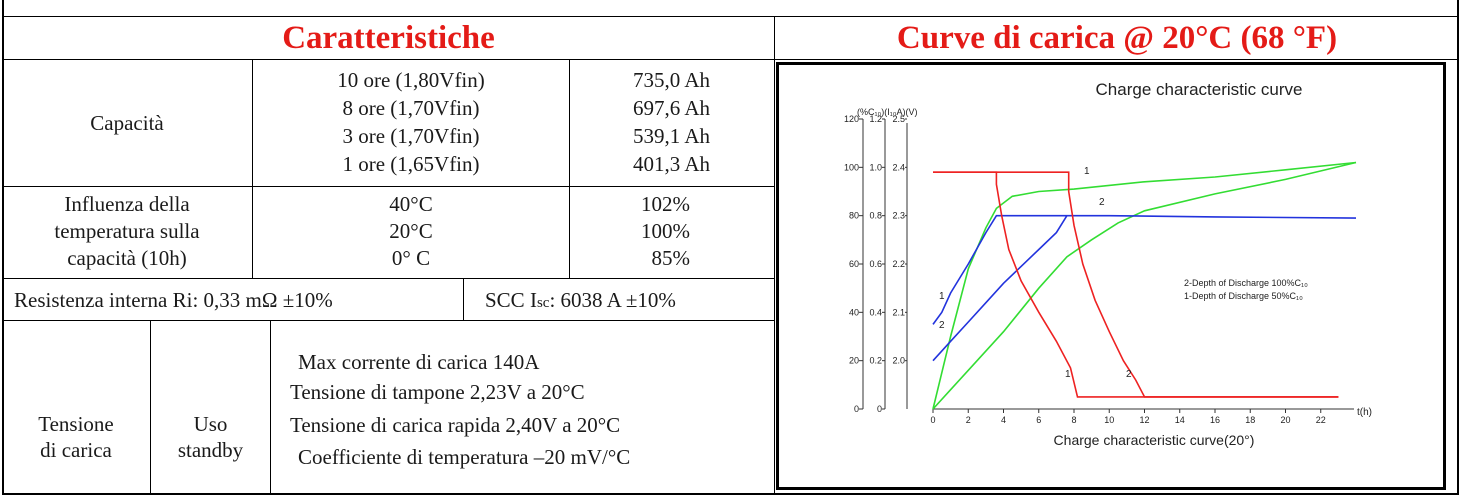 This screenshot has width=1461, height=497. What do you see at coordinates (851, 119) in the screenshot?
I see `percent-tick-label: 120` at bounding box center [851, 119].